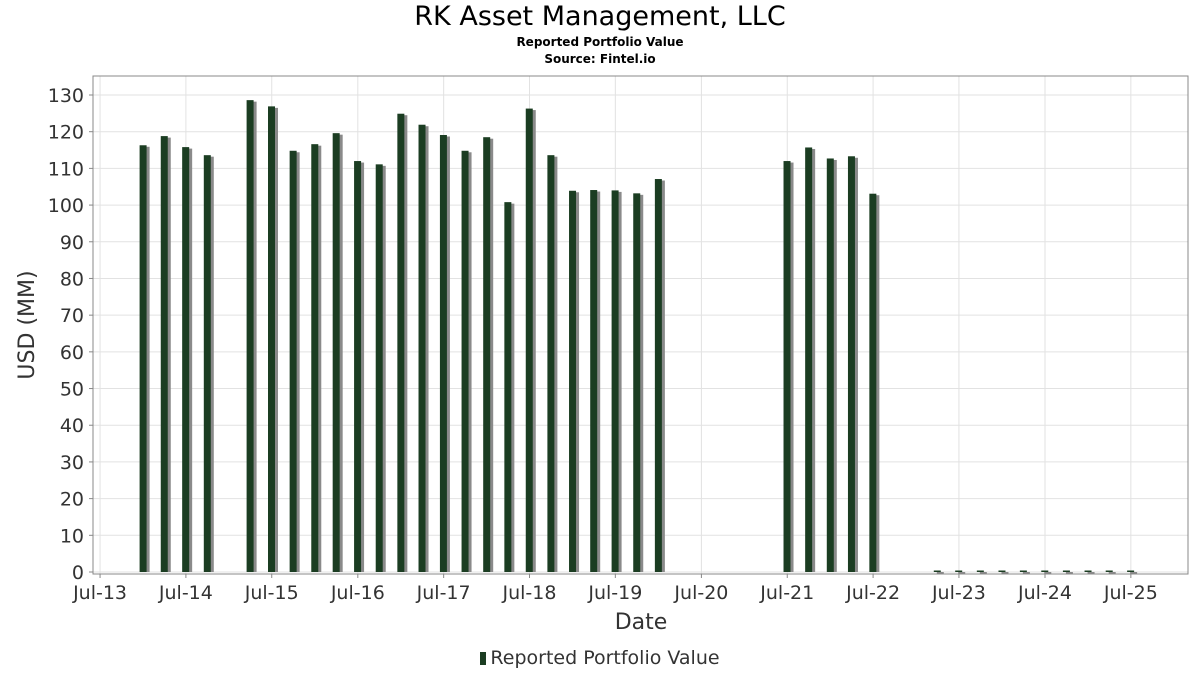  I want to click on y-tick-label: 0, so click(78, 573).